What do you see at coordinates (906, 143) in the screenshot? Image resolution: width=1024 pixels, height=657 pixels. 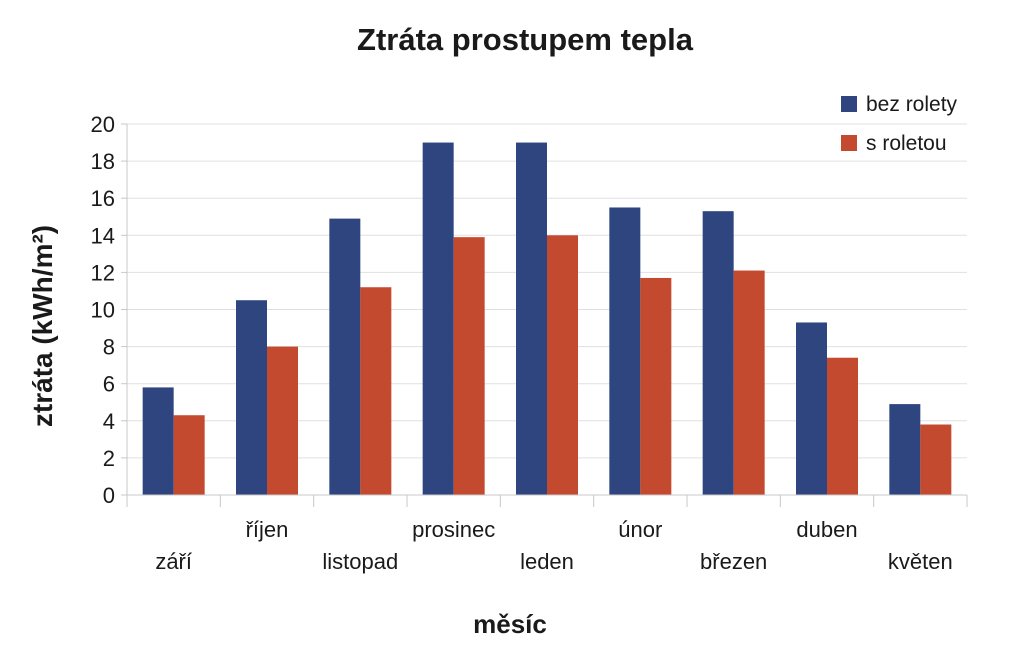 I see `legend-label: s roletou` at bounding box center [906, 143].